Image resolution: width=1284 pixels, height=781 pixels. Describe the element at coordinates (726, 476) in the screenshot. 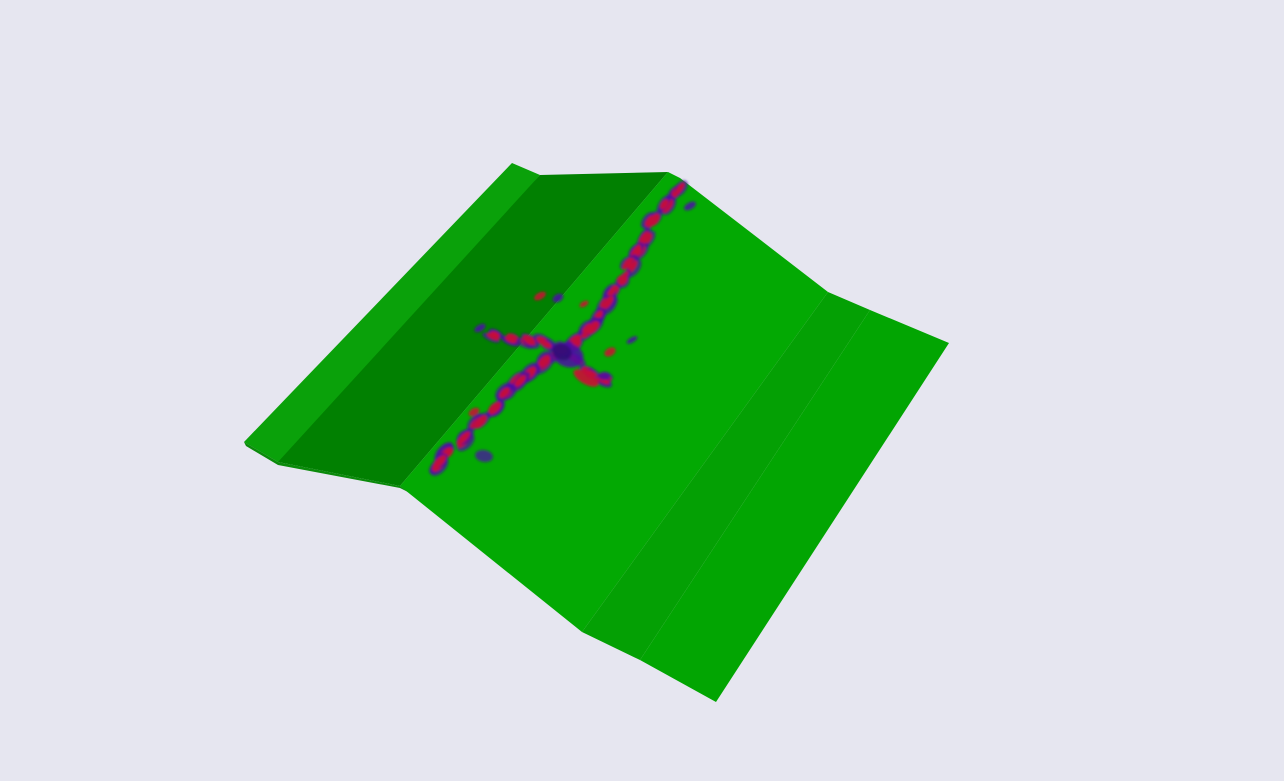

I see `surface-panel-right-slope` at that location.